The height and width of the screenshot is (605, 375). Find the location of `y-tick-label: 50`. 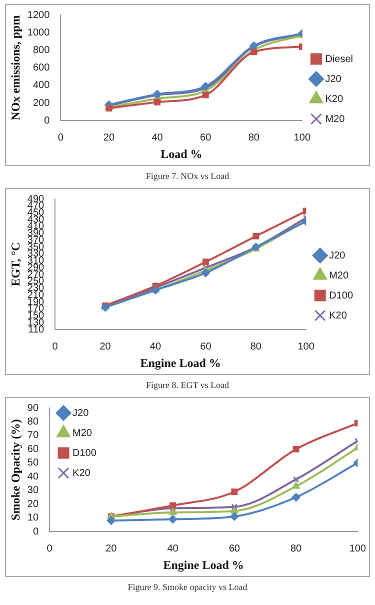

y-tick-label: 50 is located at coordinates (33, 463).